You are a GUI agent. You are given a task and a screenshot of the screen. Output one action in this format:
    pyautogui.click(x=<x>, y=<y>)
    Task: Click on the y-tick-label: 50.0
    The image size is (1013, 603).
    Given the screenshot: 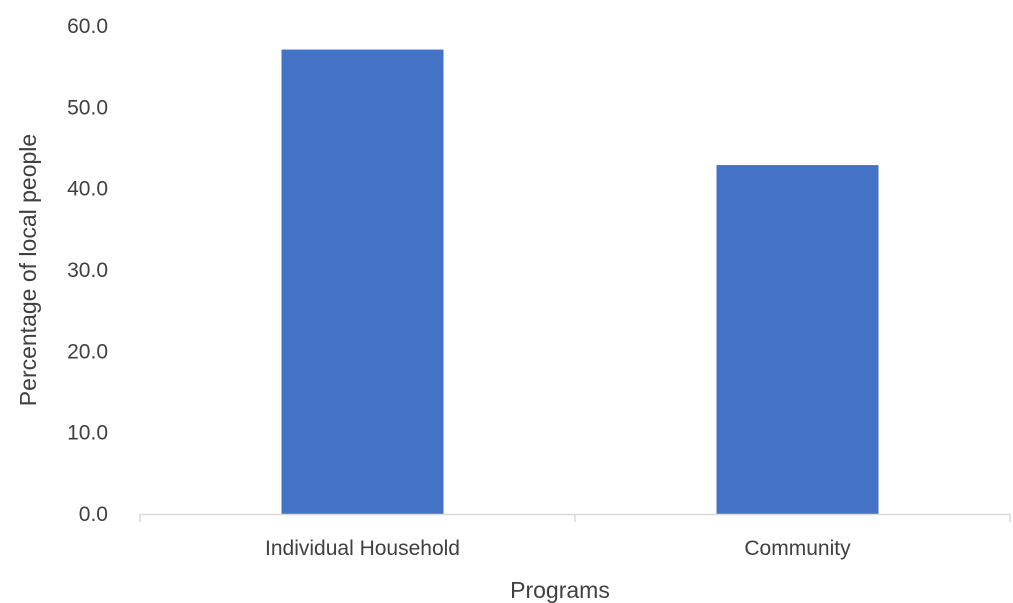 What is the action you would take?
    pyautogui.click(x=87, y=107)
    